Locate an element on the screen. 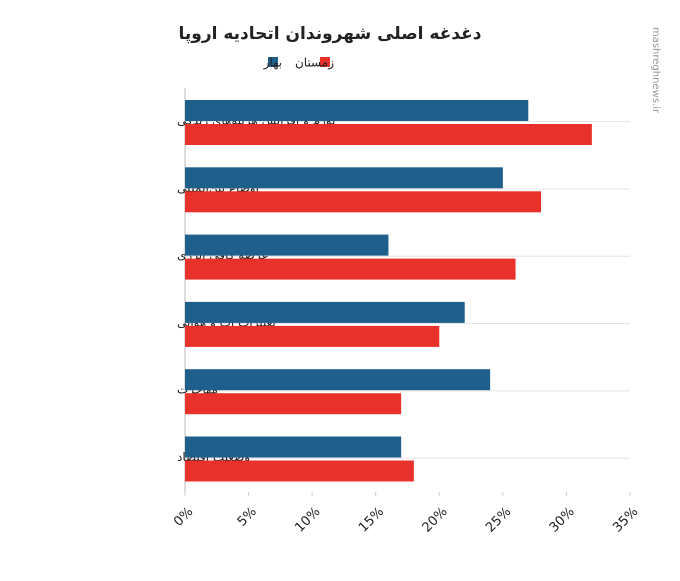 The height and width of the screenshot is (581, 680). legend-label: زمستان is located at coordinates (314, 63).